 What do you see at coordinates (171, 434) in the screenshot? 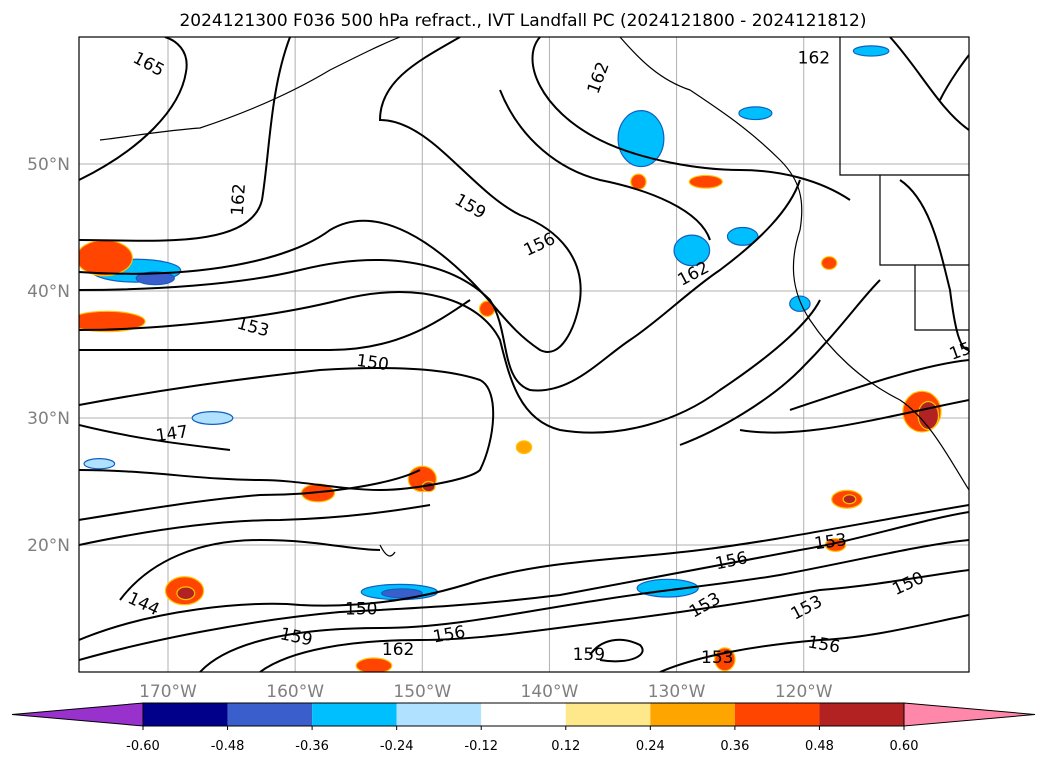
I see `contour-label: 147` at bounding box center [171, 434].